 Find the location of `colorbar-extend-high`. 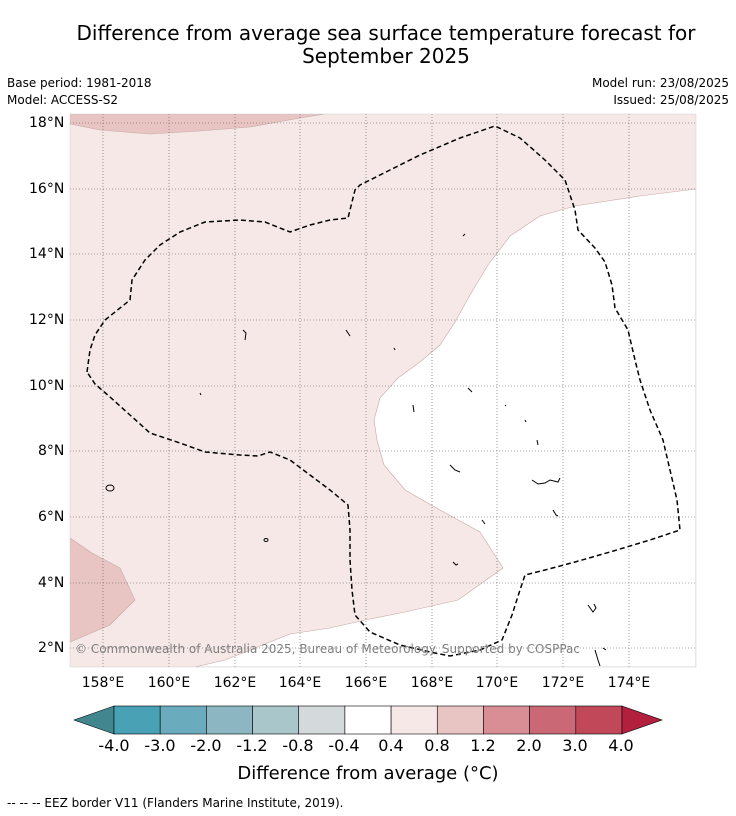

colorbar-extend-high is located at coordinates (642, 720).